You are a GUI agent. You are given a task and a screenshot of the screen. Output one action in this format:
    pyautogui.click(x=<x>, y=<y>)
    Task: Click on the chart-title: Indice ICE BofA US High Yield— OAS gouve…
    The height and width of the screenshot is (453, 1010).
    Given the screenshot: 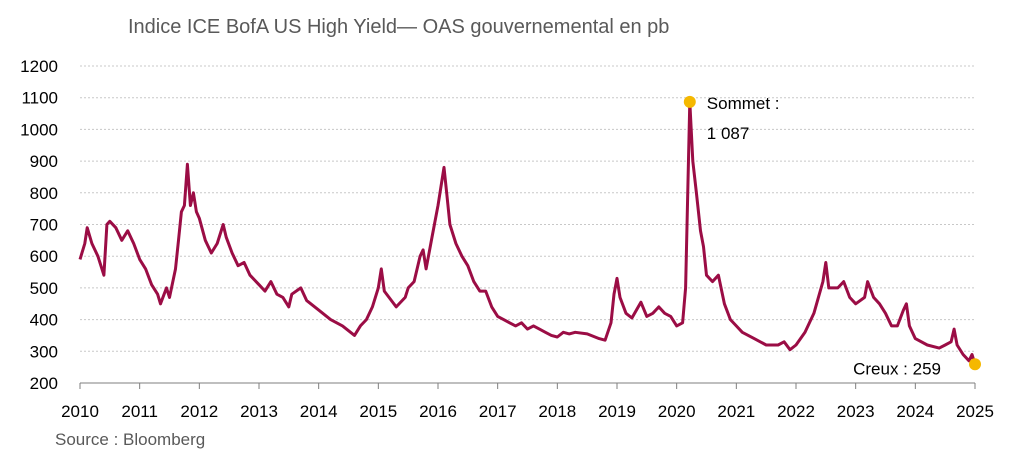 What is the action you would take?
    pyautogui.click(x=398, y=27)
    